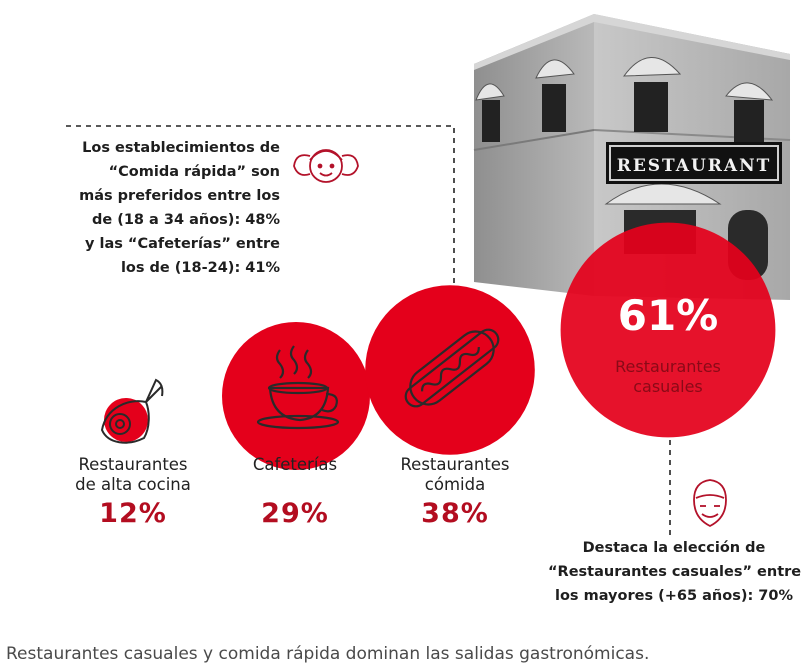 The width and height of the screenshot is (808, 672). Describe the element at coordinates (326, 166) in the screenshot. I see `girl-face-icon` at that location.